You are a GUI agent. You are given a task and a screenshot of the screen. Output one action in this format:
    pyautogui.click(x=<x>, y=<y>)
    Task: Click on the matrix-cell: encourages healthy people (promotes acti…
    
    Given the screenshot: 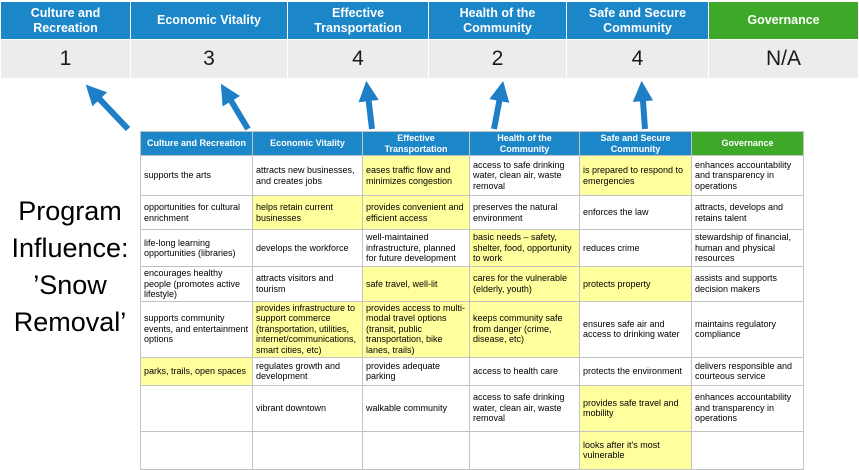 What is the action you would take?
    pyautogui.click(x=196, y=284)
    